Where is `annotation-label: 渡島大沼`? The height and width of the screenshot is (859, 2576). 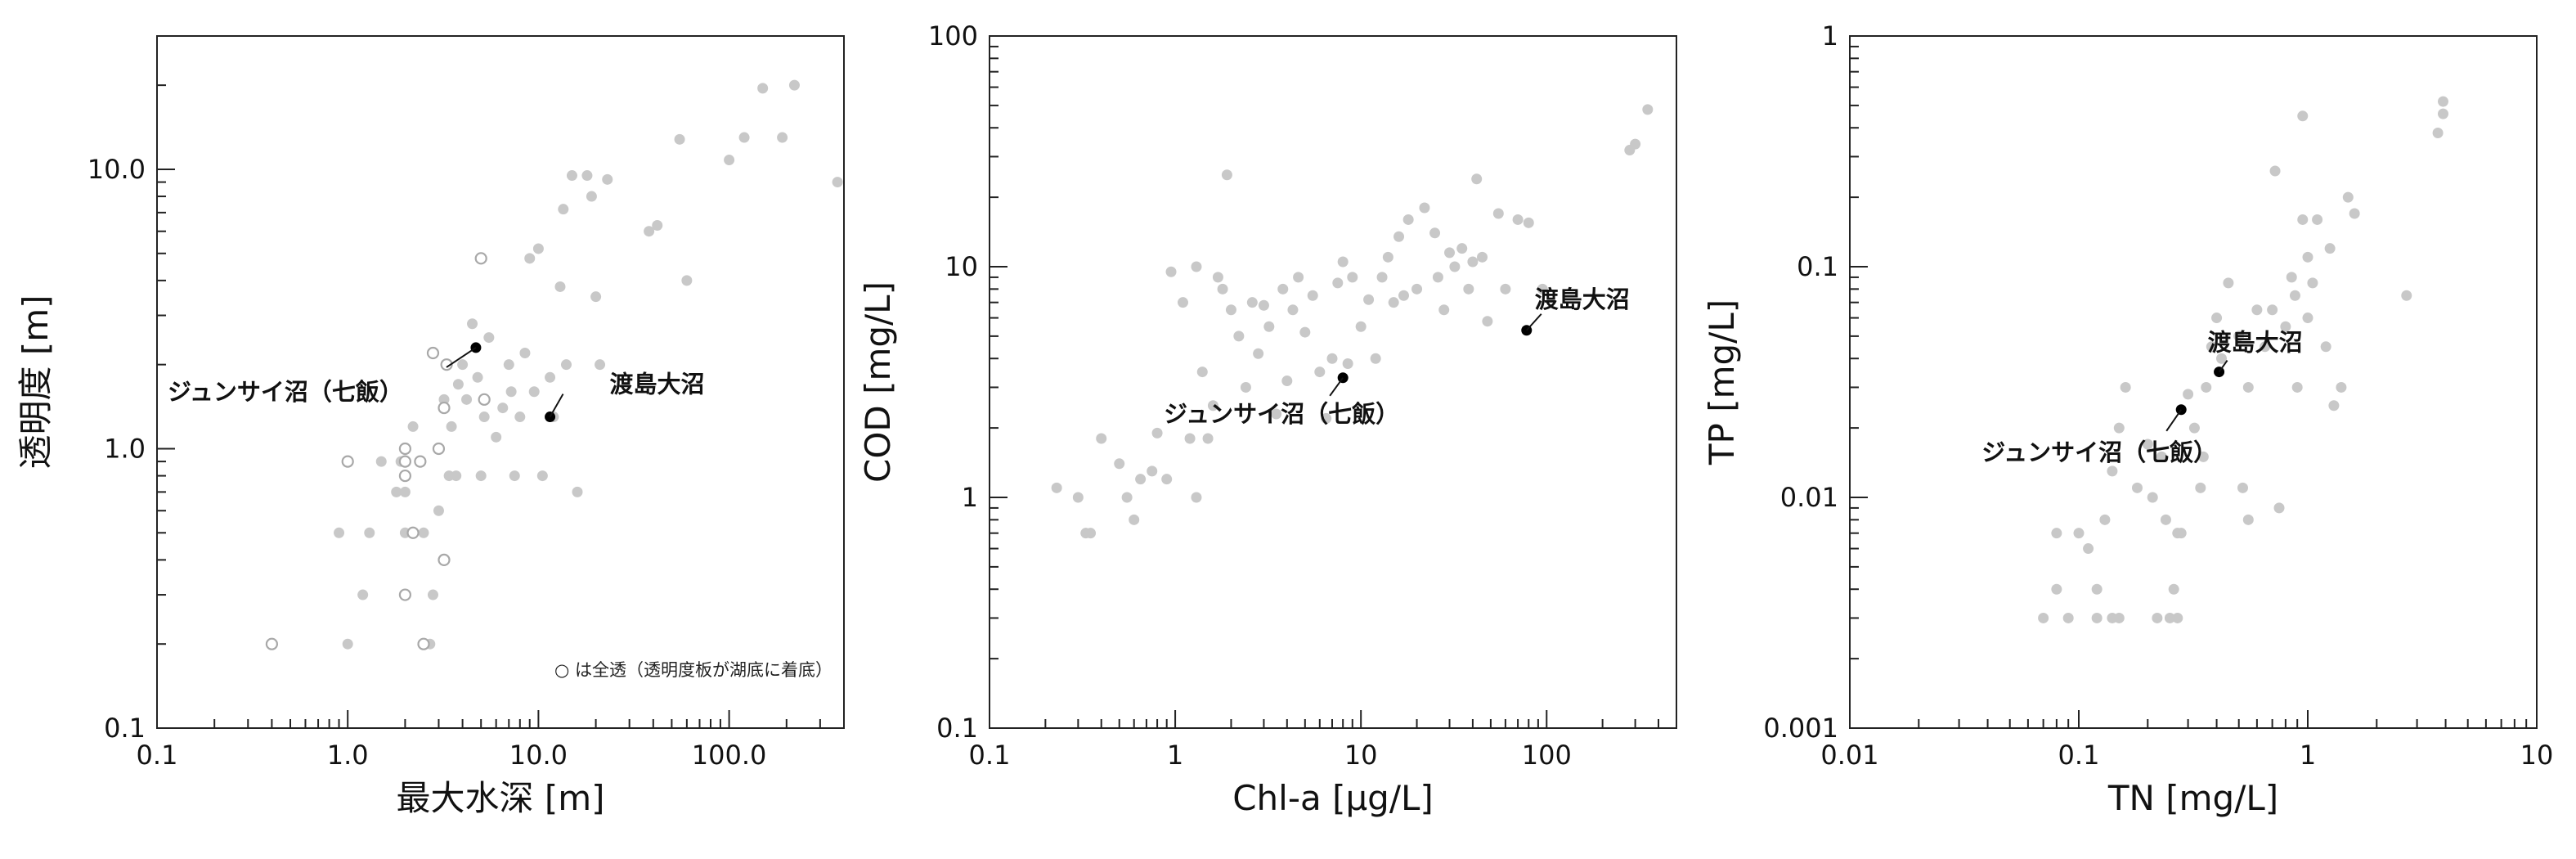 annotation-label: 渡島大沼 is located at coordinates (1583, 299).